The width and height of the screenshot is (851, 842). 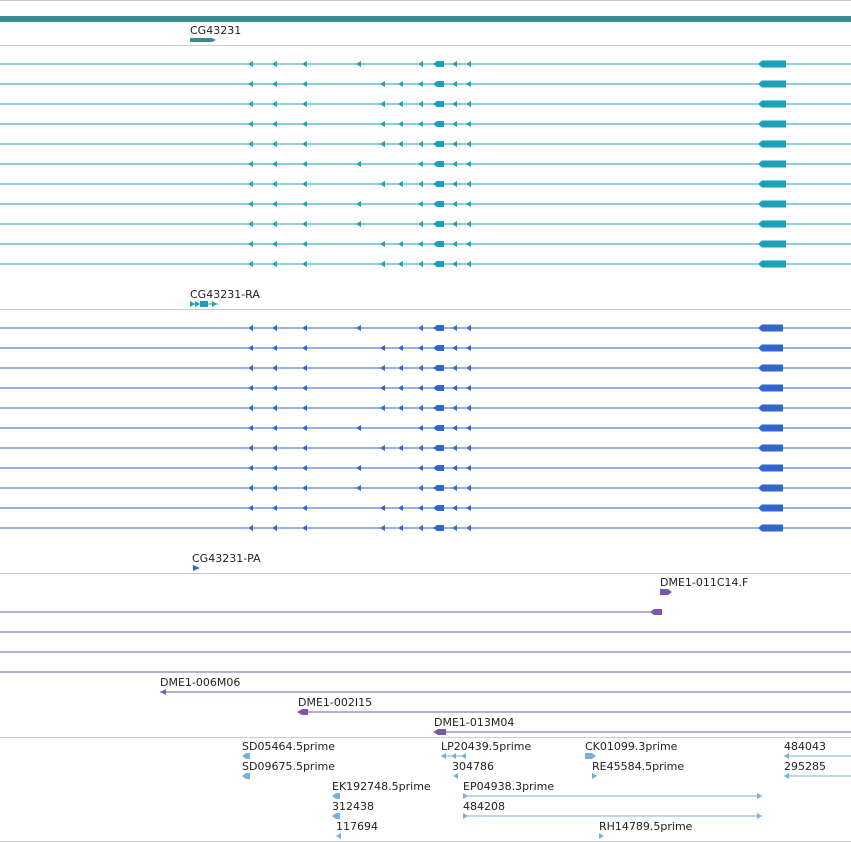 I want to click on transcript-pa-label: CG43231-PA, so click(x=226, y=558).